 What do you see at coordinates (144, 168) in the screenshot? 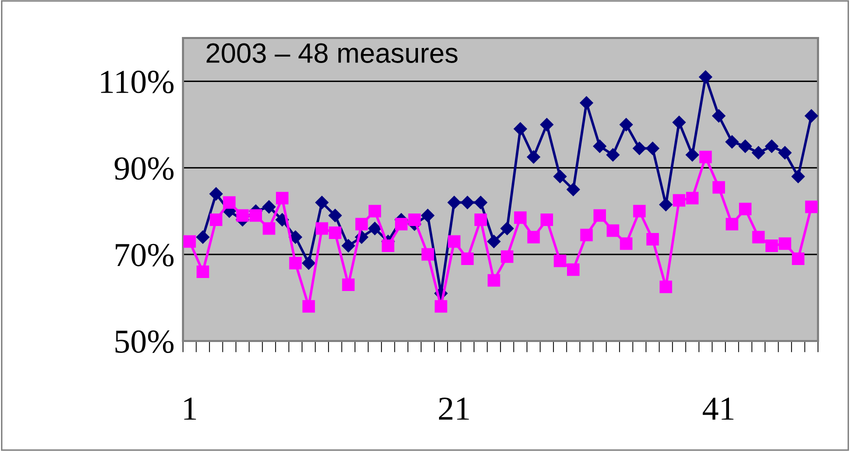
I see `y-tick-label: 90%` at bounding box center [144, 168].